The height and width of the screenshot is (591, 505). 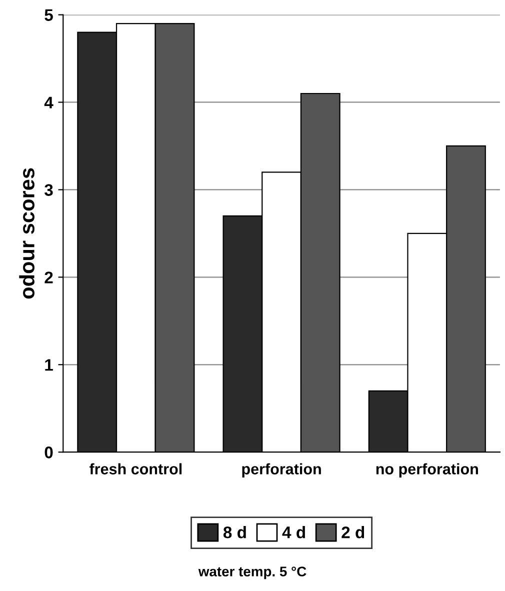 What do you see at coordinates (234, 532) in the screenshot?
I see `legend-label: 8 d` at bounding box center [234, 532].